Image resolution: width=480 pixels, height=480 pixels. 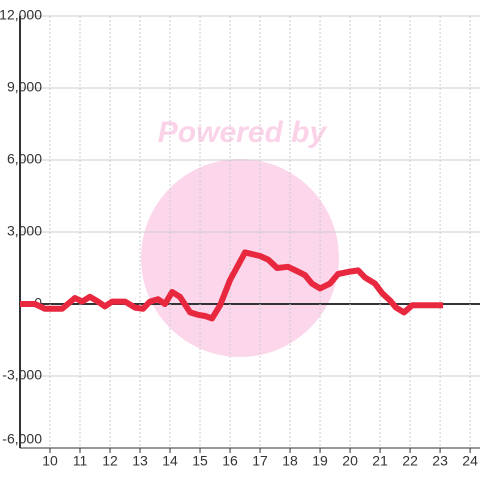 I want to click on x-tick-label: 24, so click(x=470, y=461).